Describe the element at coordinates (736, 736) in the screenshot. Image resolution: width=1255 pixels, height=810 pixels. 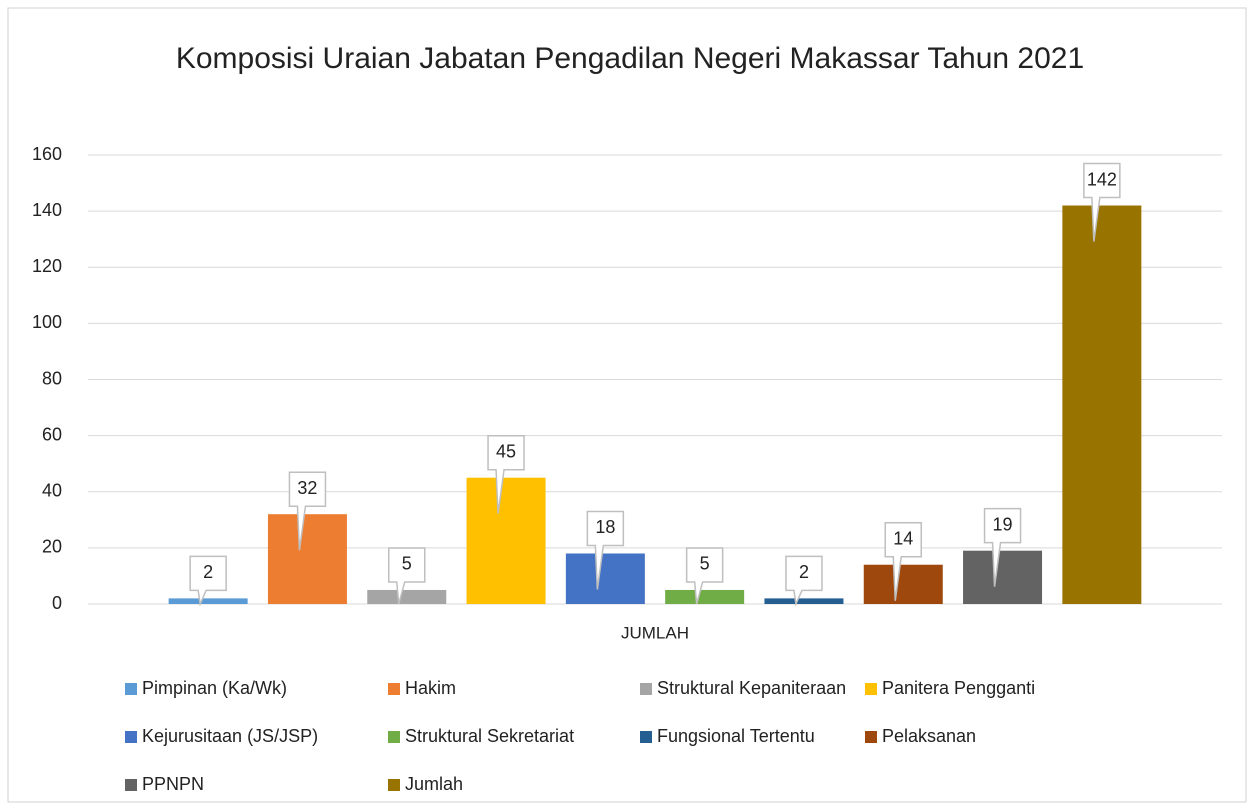
I see `legend-label: Fungsional Tertentu` at that location.